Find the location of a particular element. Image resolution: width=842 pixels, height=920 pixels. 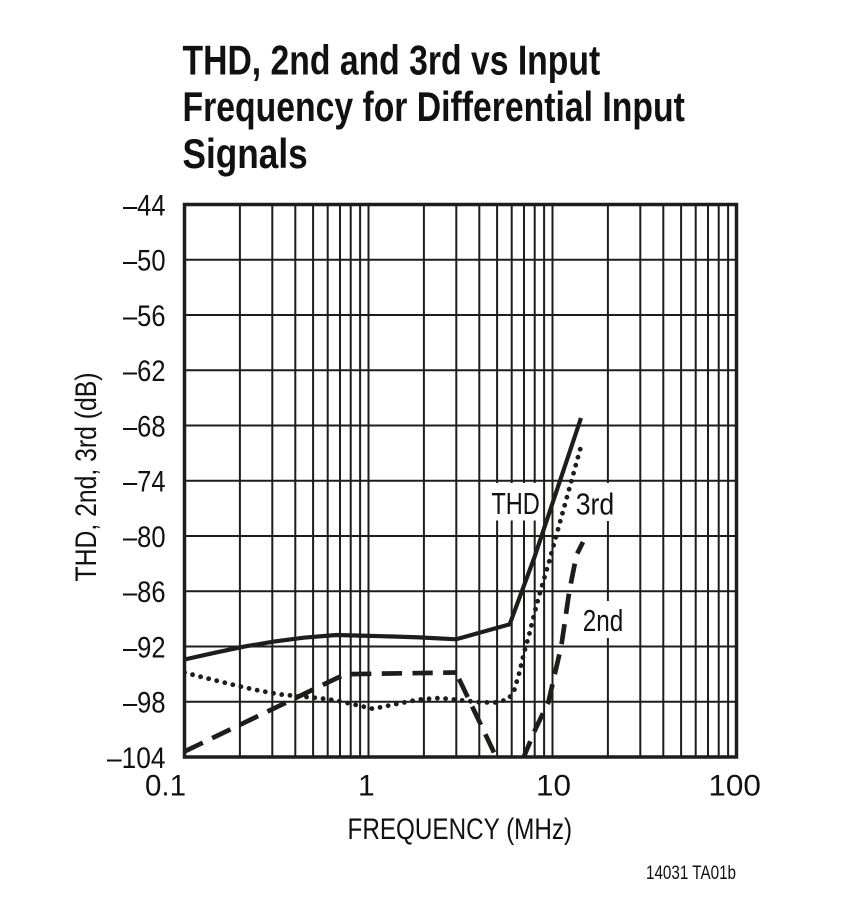

svg-text: –44 is located at coordinates (144, 205).